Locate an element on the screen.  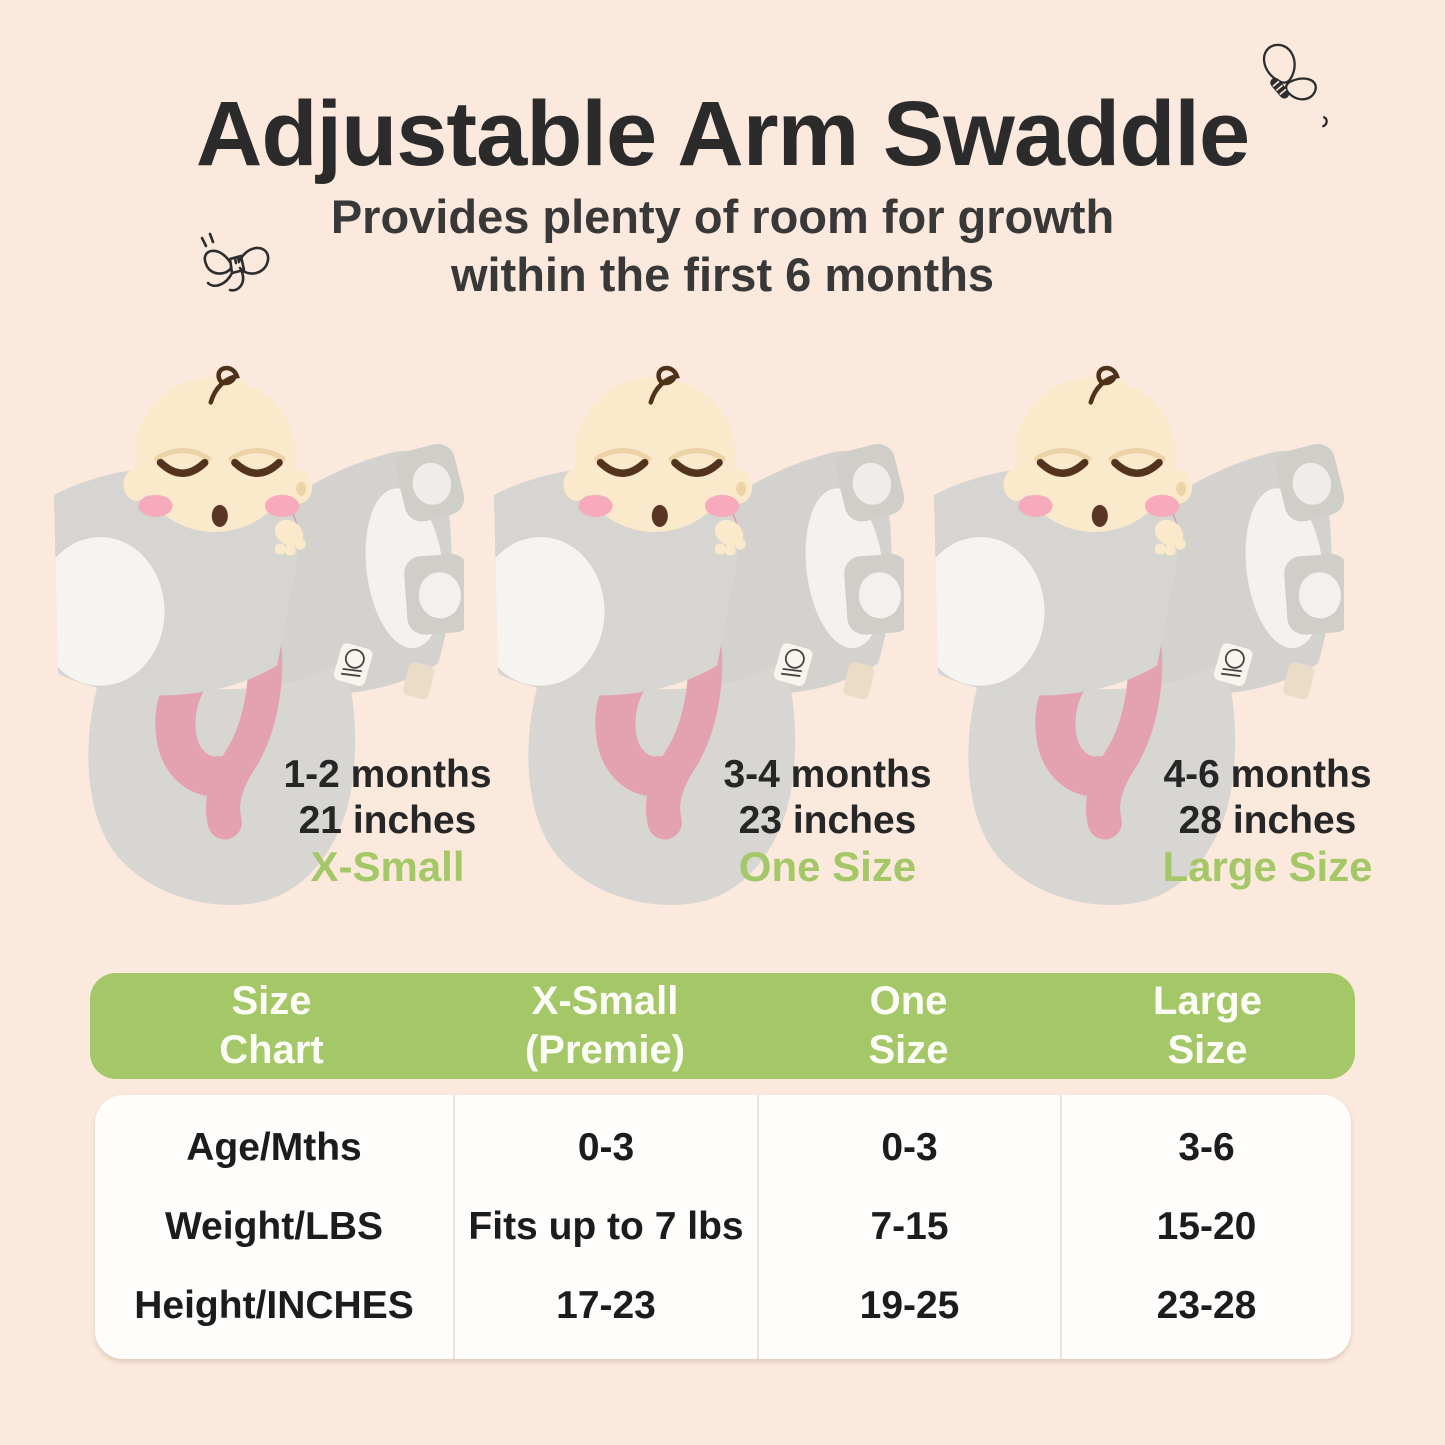
header-line: X-Small is located at coordinates (605, 1001).